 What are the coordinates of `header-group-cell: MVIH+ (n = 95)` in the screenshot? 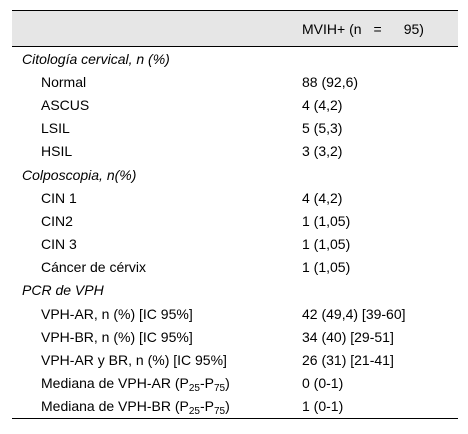 It's located at (380, 29).